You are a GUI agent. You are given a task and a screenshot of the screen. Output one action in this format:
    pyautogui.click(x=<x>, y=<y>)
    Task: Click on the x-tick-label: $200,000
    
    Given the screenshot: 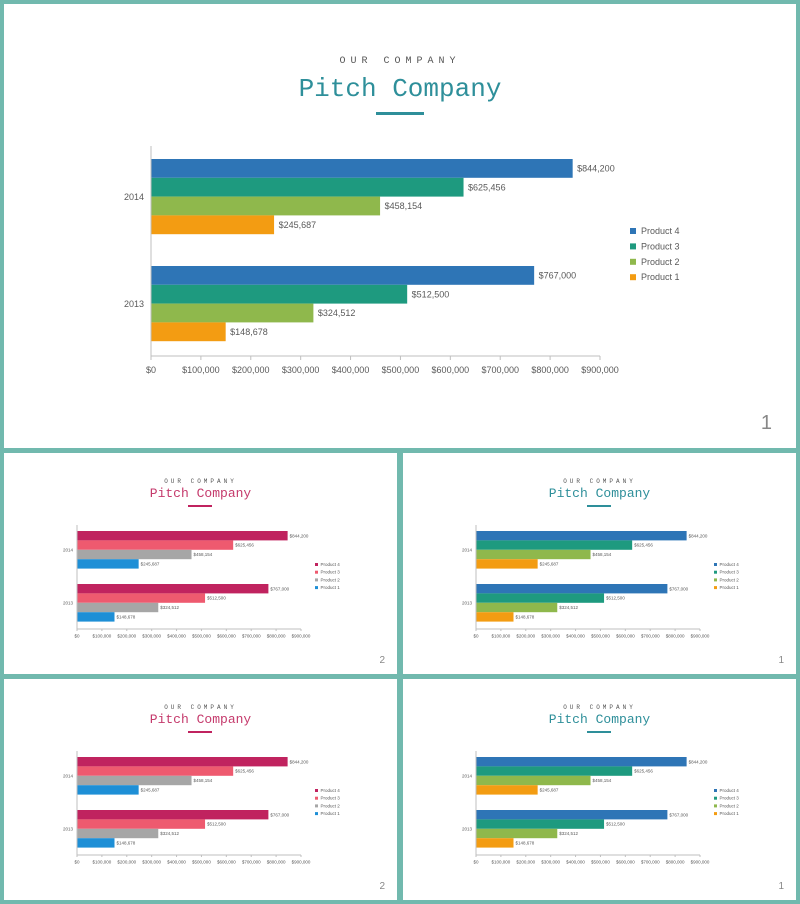 What is the action you would take?
    pyautogui.click(x=525, y=636)
    